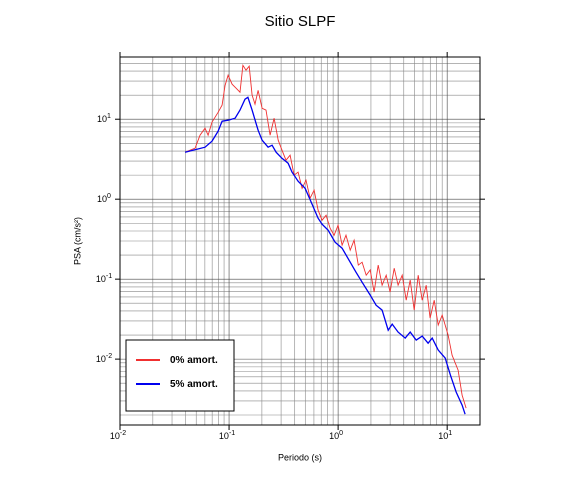 This screenshot has height=480, width=586. I want to click on legend-label: 0% amort., so click(194, 360).